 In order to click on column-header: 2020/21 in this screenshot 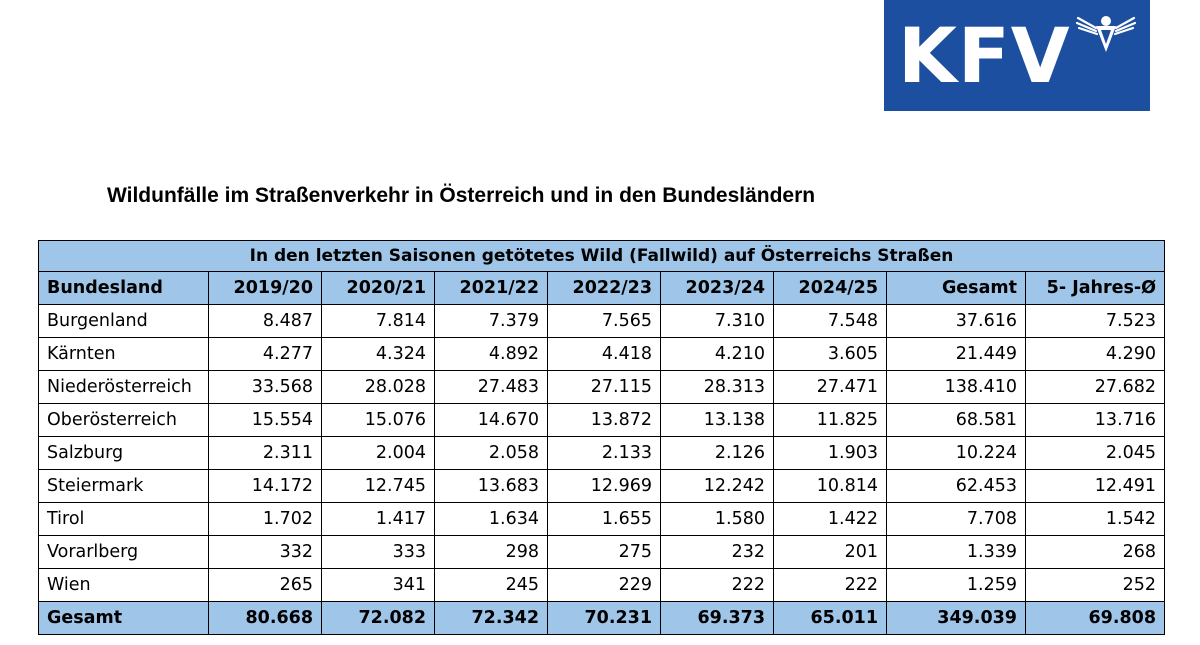, I will do `click(378, 288)`.